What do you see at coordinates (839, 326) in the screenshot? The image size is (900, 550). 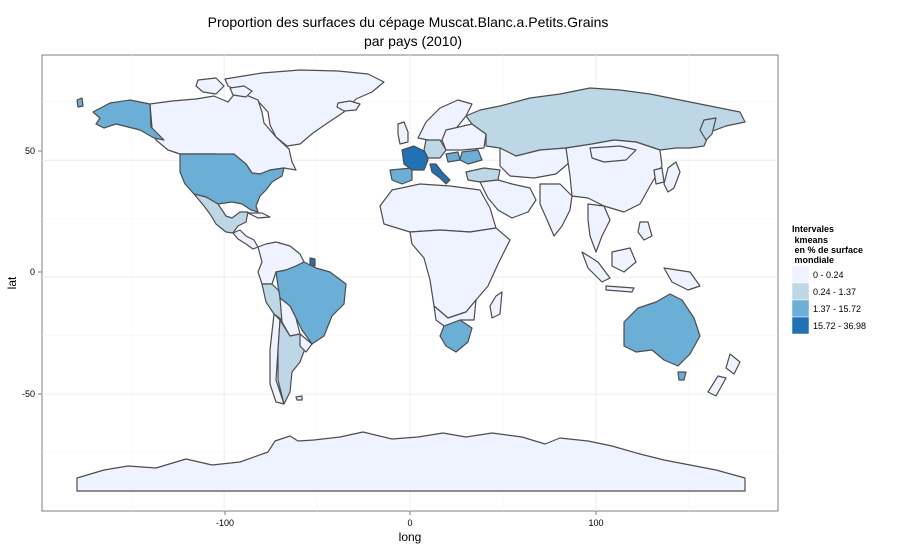 I see `legend-label: 15.72 - 36.98` at bounding box center [839, 326].